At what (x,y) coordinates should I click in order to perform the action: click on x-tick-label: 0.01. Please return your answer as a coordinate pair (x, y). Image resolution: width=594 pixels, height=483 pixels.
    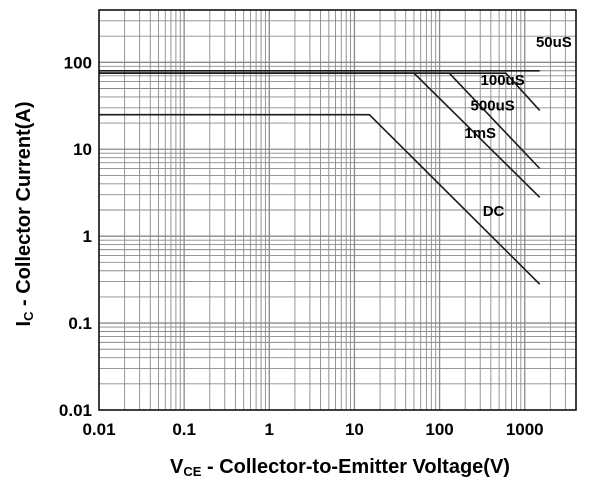
    Looking at the image, I should click on (98, 429).